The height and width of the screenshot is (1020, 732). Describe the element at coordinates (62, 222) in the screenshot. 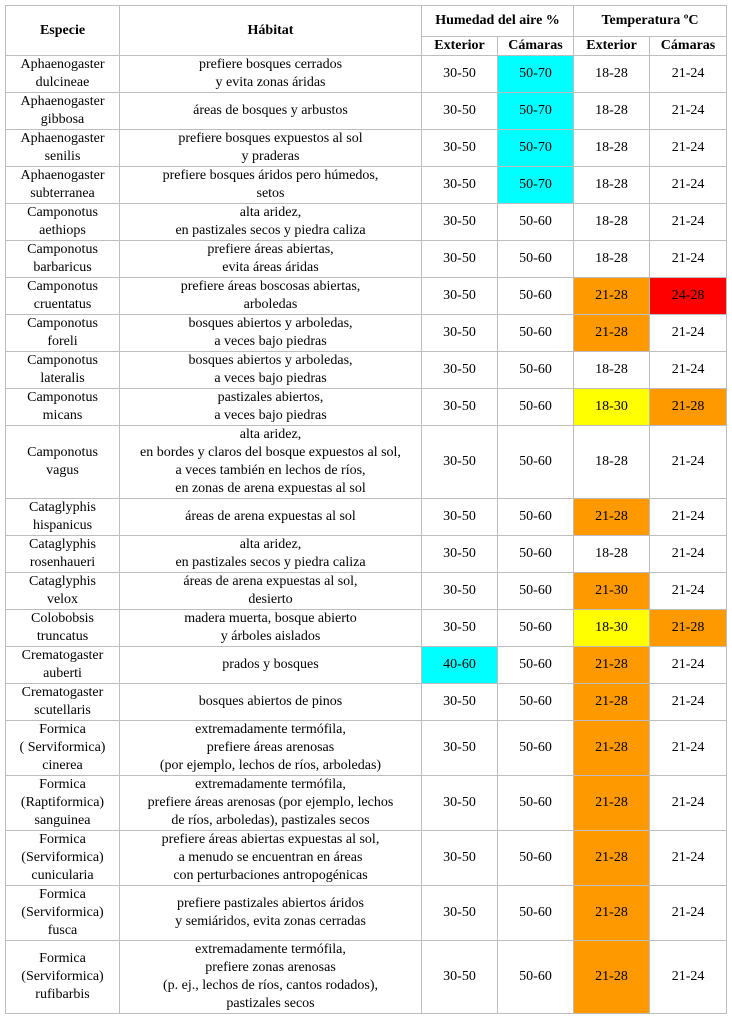

I see `species-cell: Camponotus aethiops` at that location.